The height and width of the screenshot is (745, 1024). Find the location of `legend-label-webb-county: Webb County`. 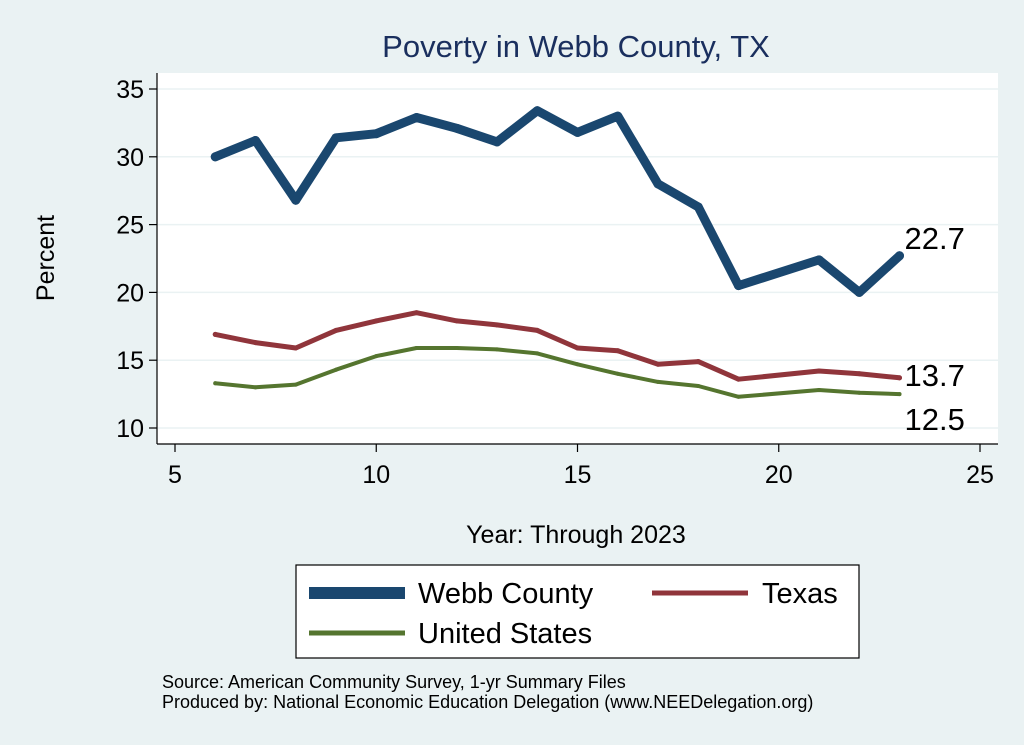

legend-label-webb-county: Webb County is located at coordinates (506, 594).